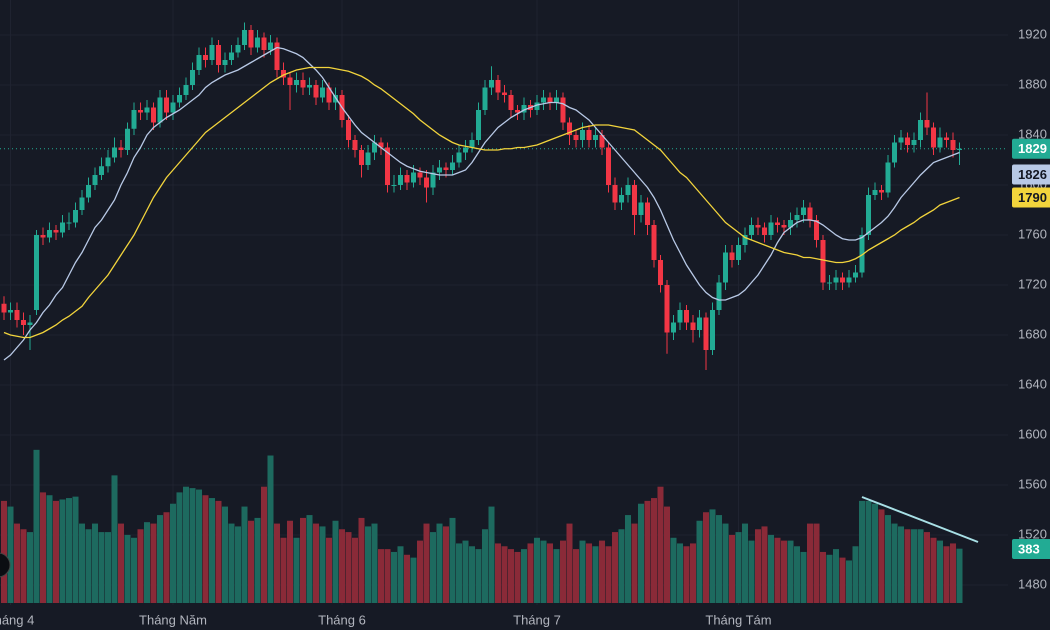  Describe the element at coordinates (1031, 549) in the screenshot. I see `volume-badge` at that location.